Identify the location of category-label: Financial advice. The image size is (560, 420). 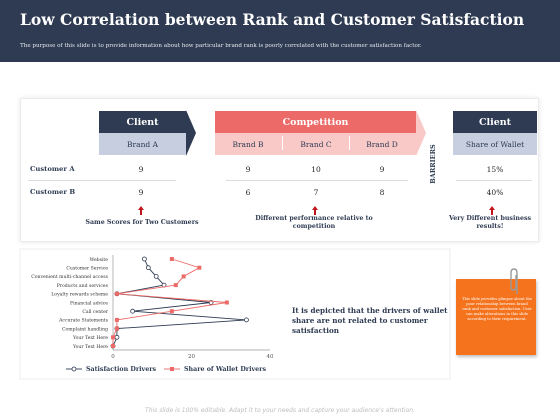
(89, 303).